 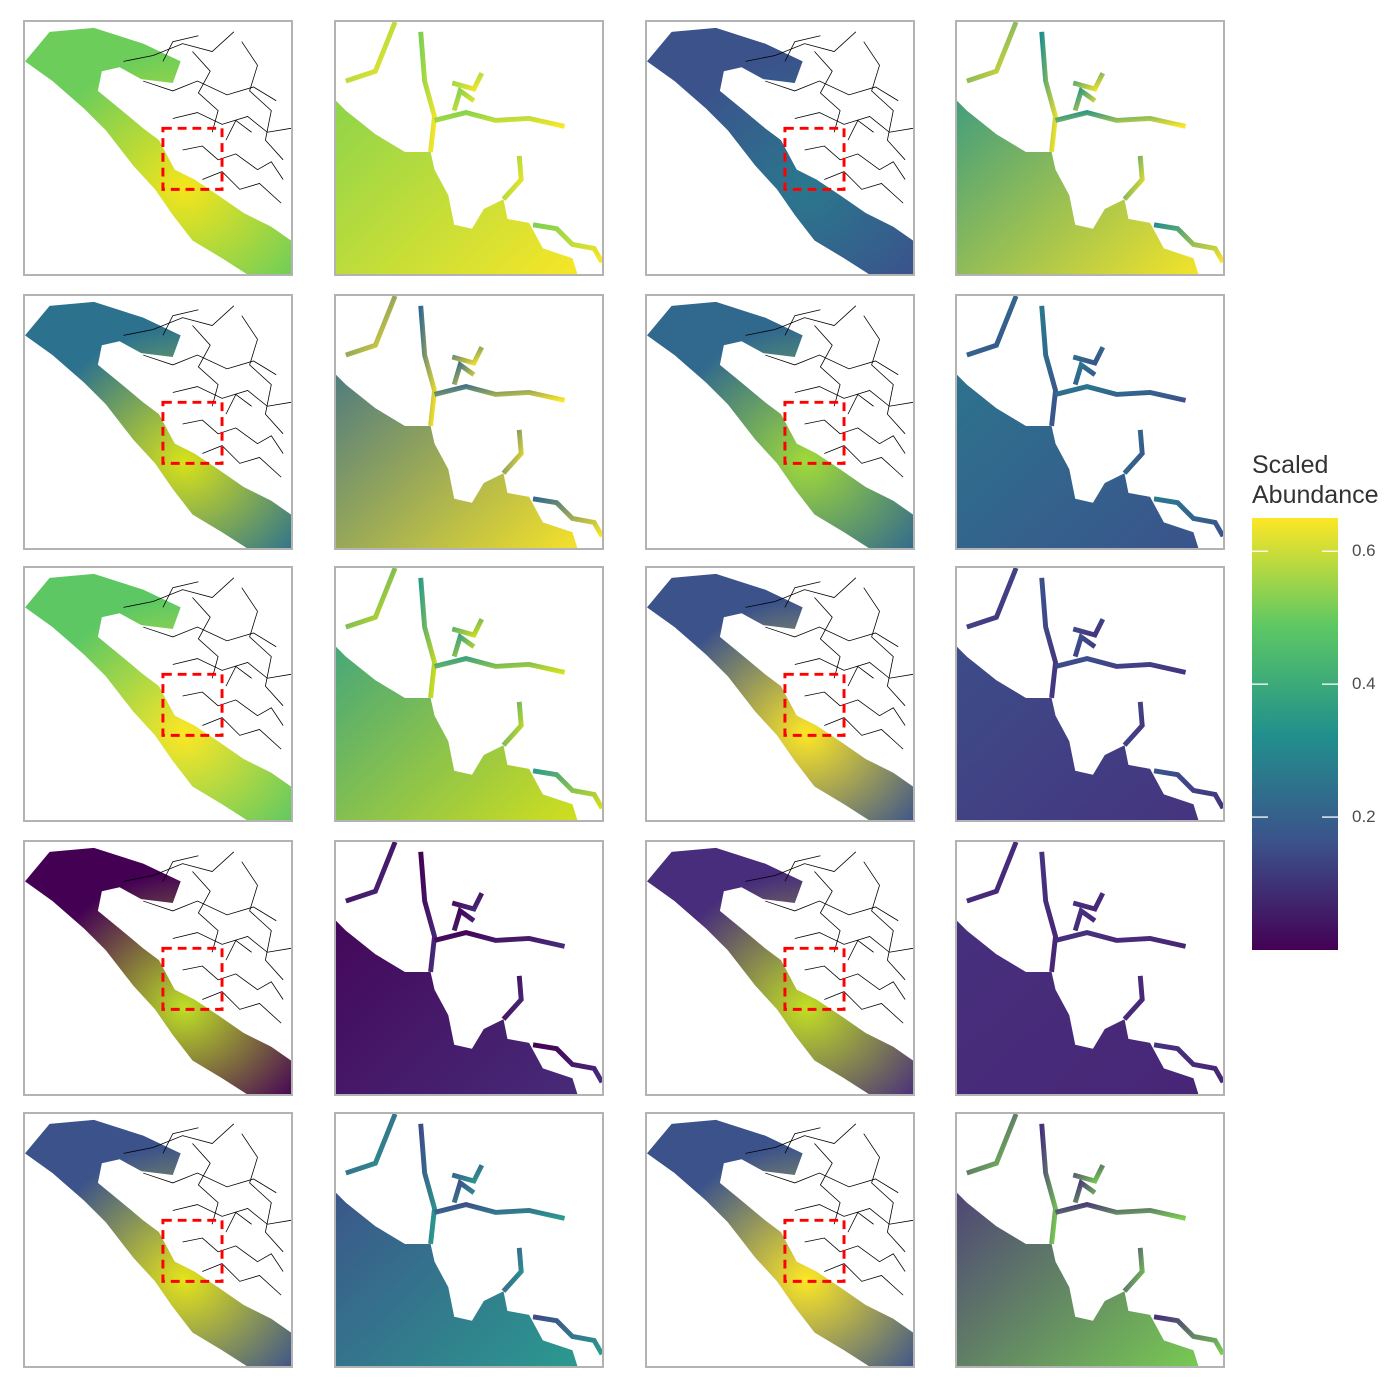 I want to click on legend-title-line-1: Scaled, so click(x=1290, y=465).